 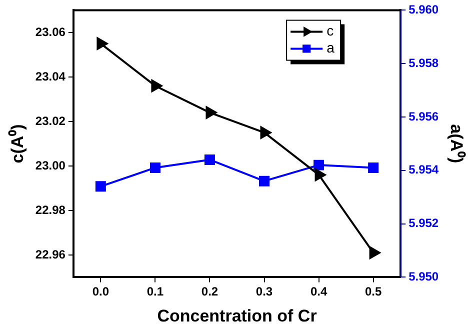 I want to click on y2-tick-label: 5.954, so click(x=423, y=169).